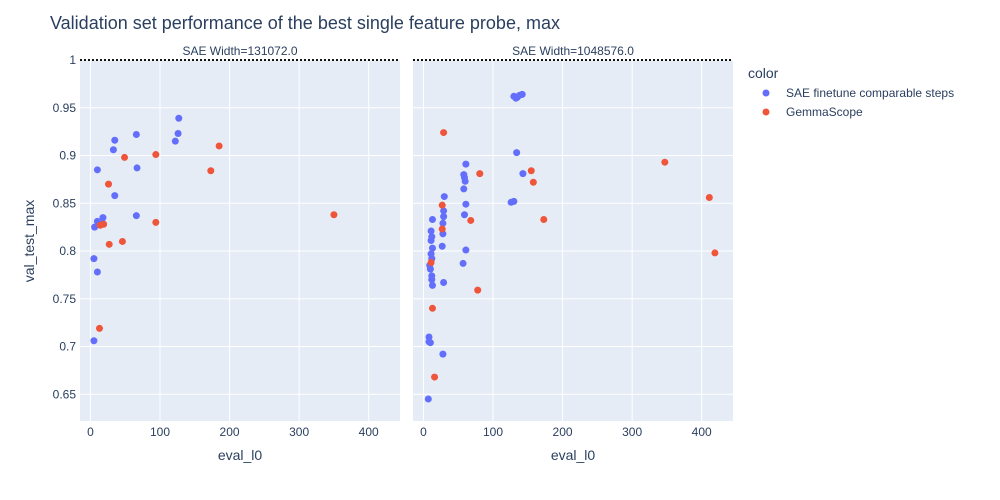  Describe the element at coordinates (216, 237) in the screenshot. I see `series-gemmascope` at that location.